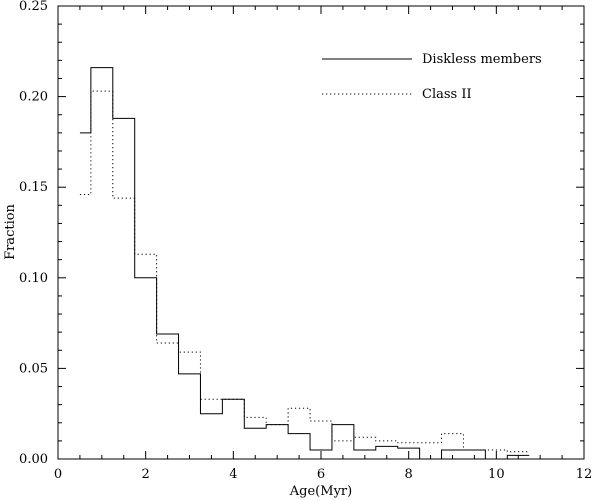 The width and height of the screenshot is (600, 500). What do you see at coordinates (33, 233) in the screenshot?
I see `y-tick-labels: 0.00 0.05 0.10 0.15 0.20 0.25` at bounding box center [33, 233].